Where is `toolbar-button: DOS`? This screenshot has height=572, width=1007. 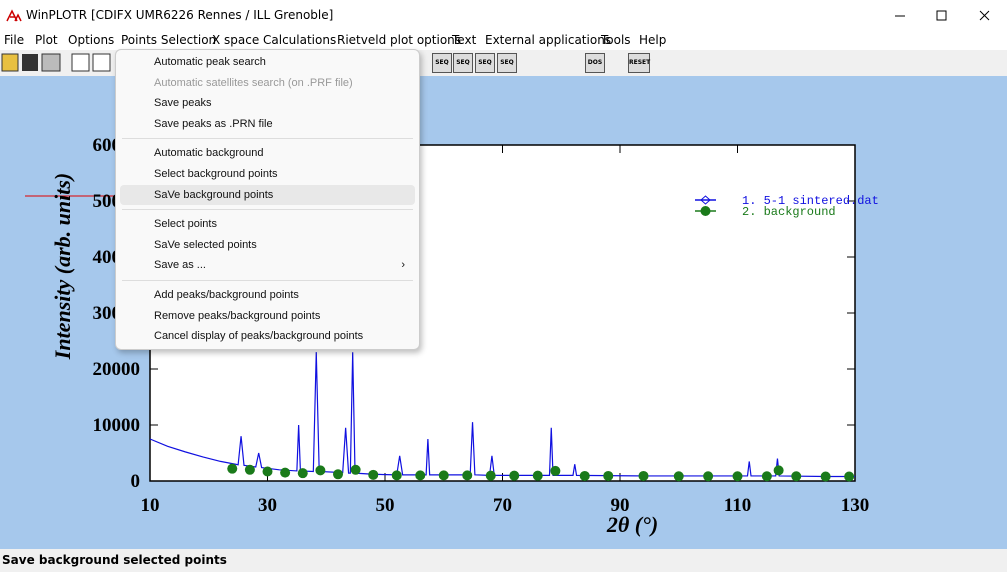
toolbar-button: DOS is located at coordinates (595, 63).